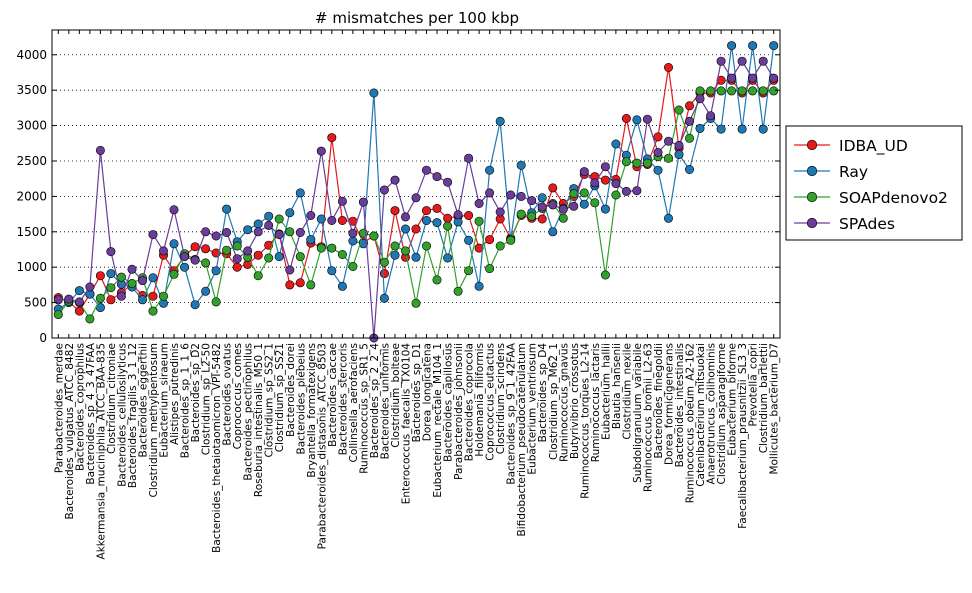 The width and height of the screenshot is (972, 593). Describe the element at coordinates (606, 391) in the screenshot. I see `x-tick-label-52: Eubacterium_hallii` at that location.